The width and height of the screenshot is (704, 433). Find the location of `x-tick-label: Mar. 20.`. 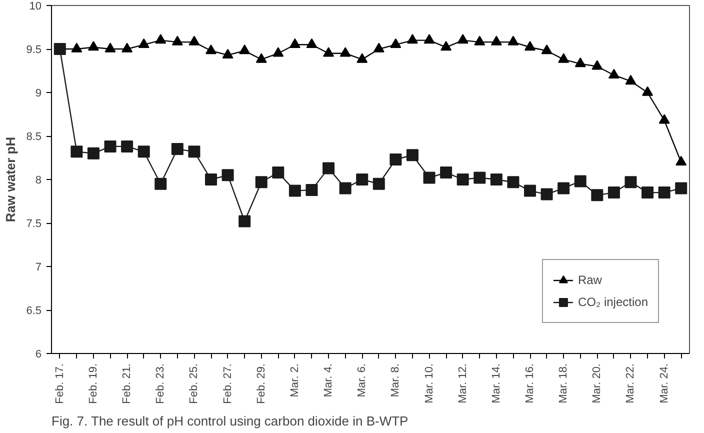

x-tick-label: Mar. 20. is located at coordinates (597, 383).